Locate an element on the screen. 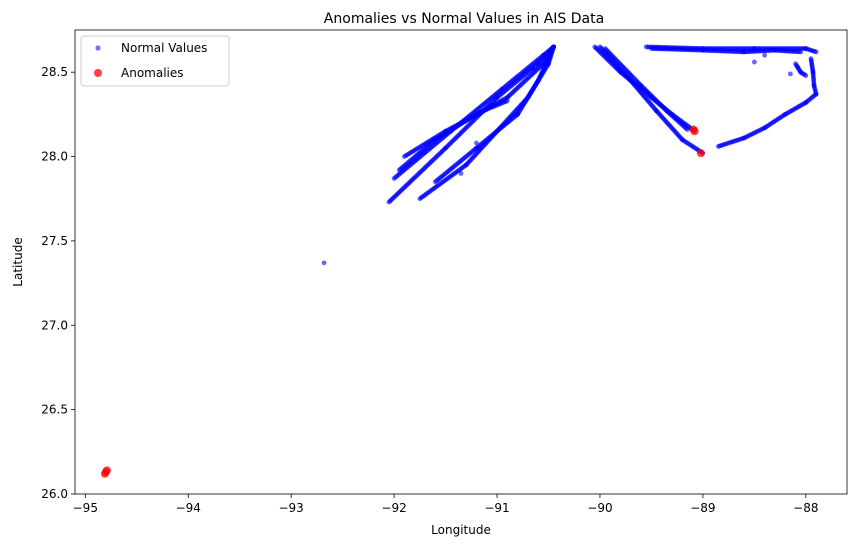 The width and height of the screenshot is (855, 547). y-tick-label: 27.0 is located at coordinates (54, 325).